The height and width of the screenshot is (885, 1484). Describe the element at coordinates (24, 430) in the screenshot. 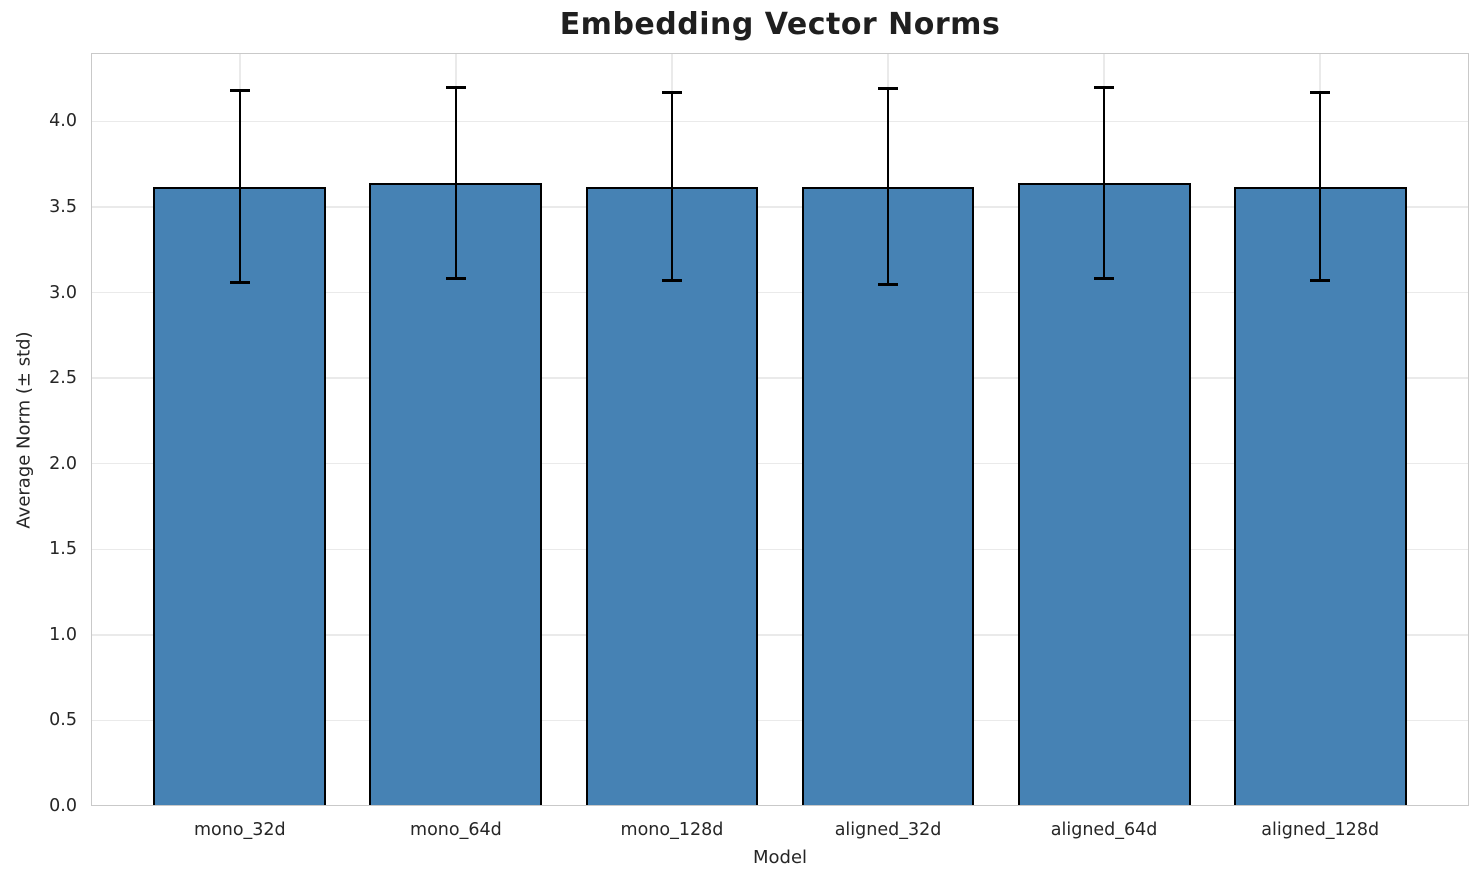

I see `y-axis-label: Average Norm (± std)` at that location.